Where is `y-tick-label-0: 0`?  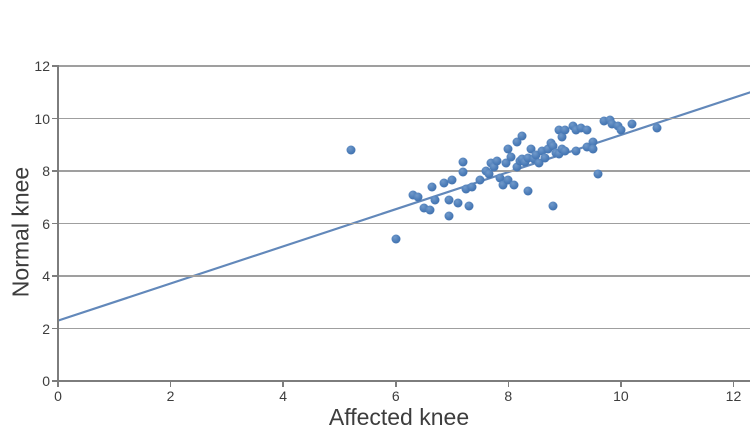 y-tick-label-0: 0 is located at coordinates (46, 381).